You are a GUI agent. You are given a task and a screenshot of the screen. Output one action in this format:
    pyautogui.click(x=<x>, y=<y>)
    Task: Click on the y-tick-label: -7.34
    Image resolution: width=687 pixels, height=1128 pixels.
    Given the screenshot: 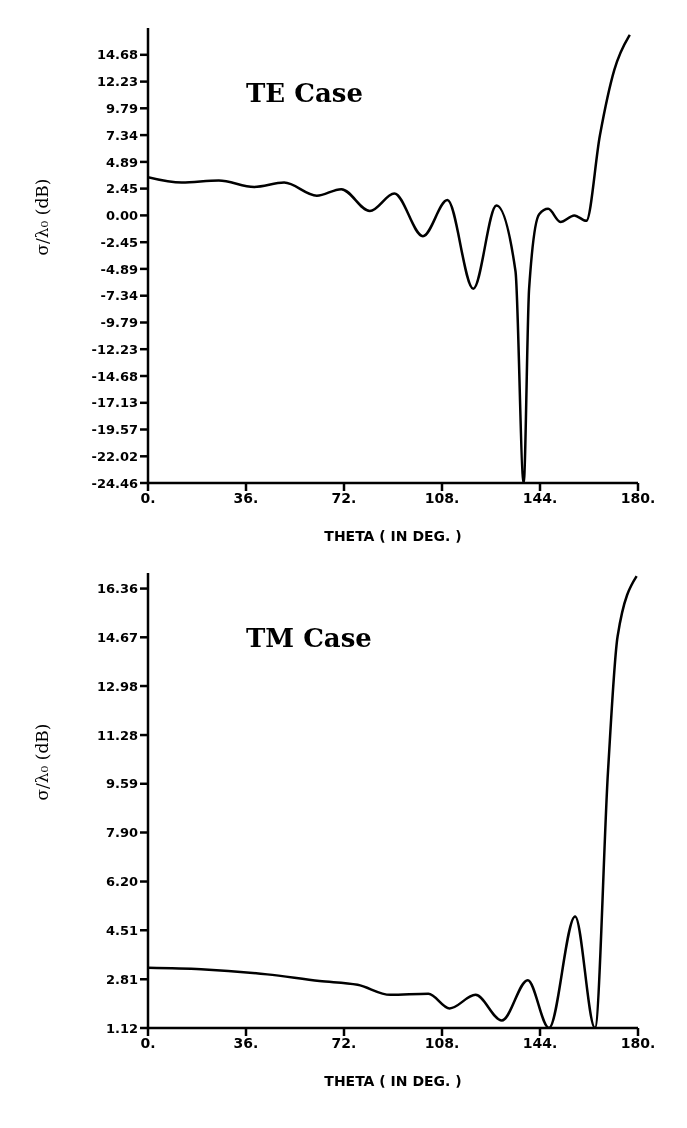 What is the action you would take?
    pyautogui.click(x=119, y=296)
    